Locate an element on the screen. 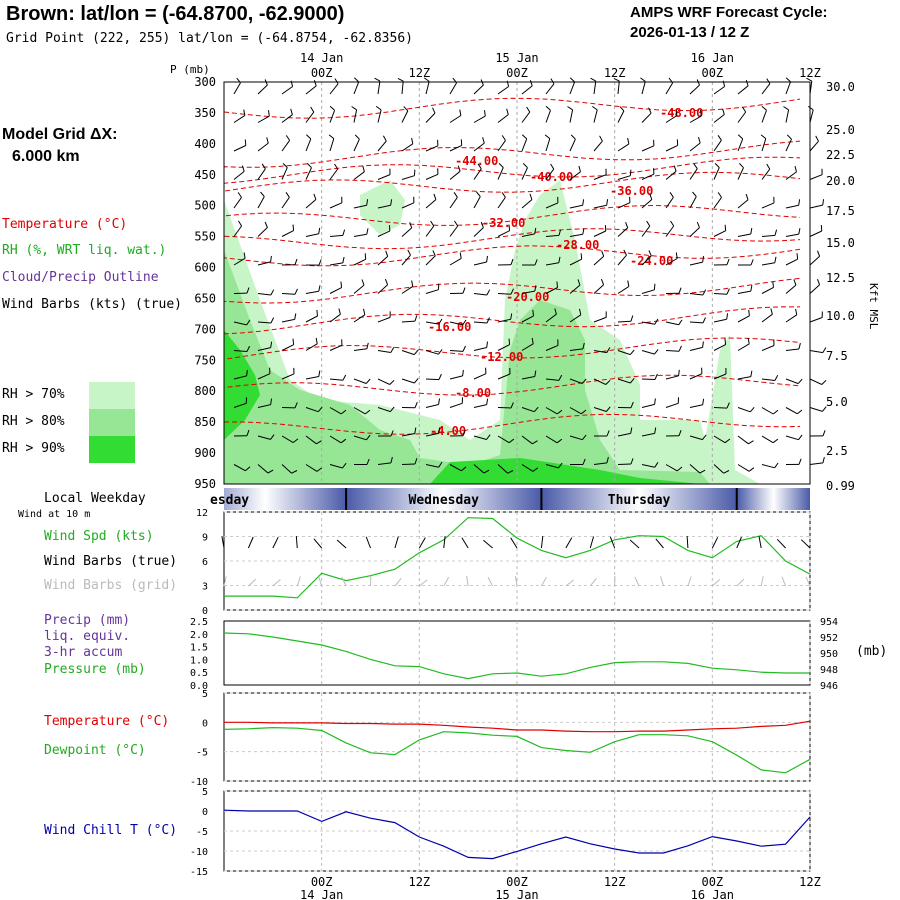  precip-panel: 2.5 2.0 1.51.0 0.5 0.0 954 952 950 948 946 is located at coordinates (514, 654).